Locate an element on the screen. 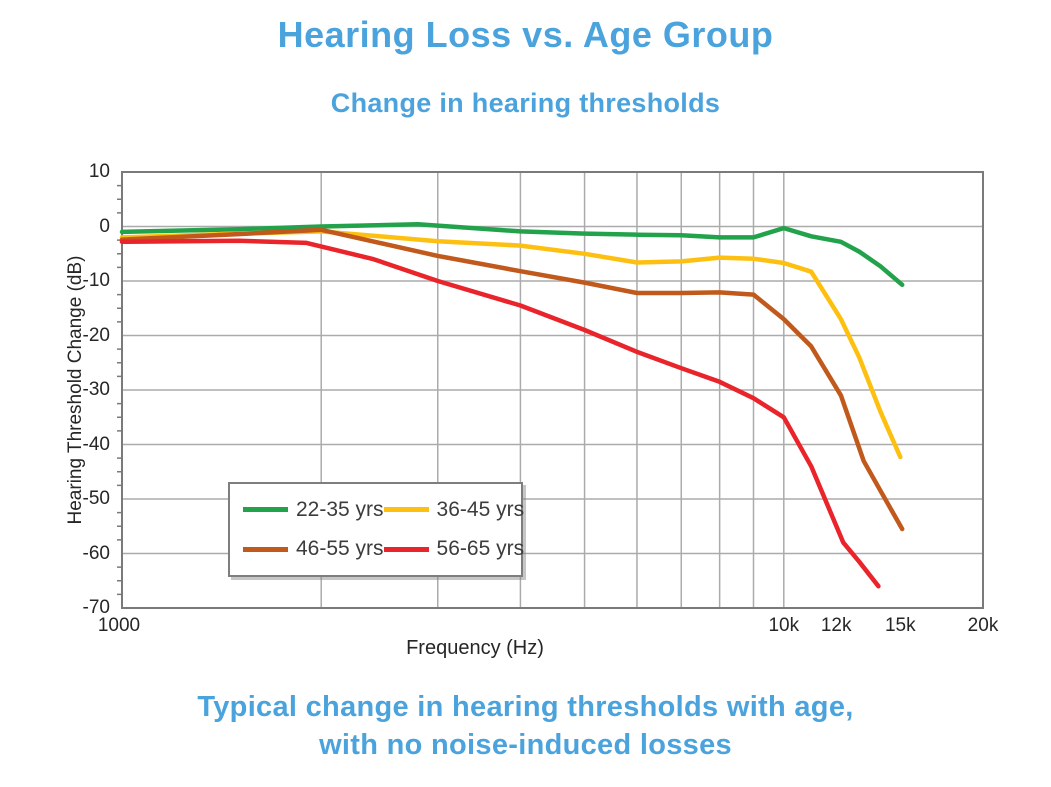  y-tick-label: -70 is located at coordinates (96, 607).